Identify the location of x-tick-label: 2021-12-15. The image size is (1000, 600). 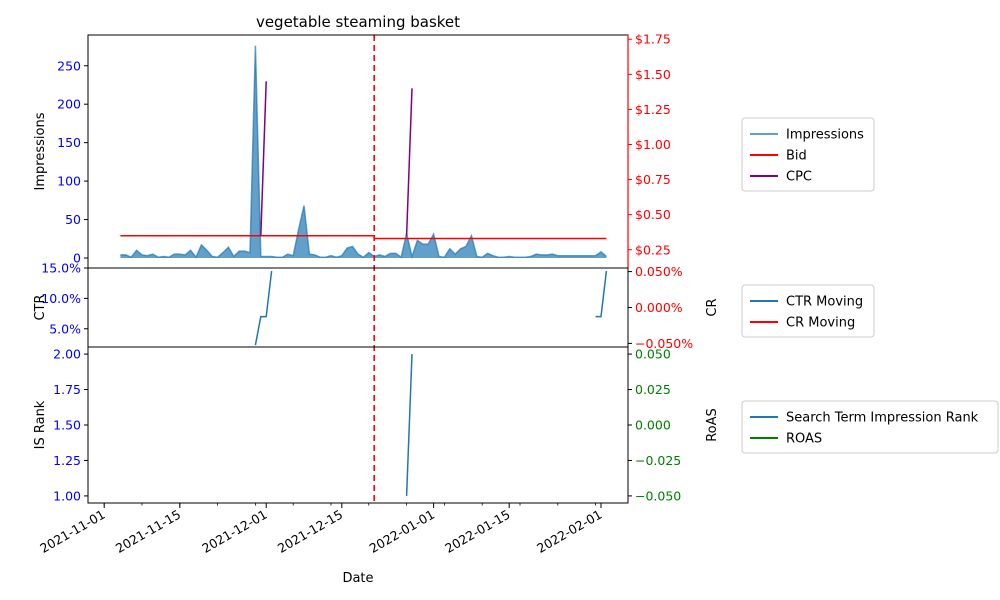
(310, 531).